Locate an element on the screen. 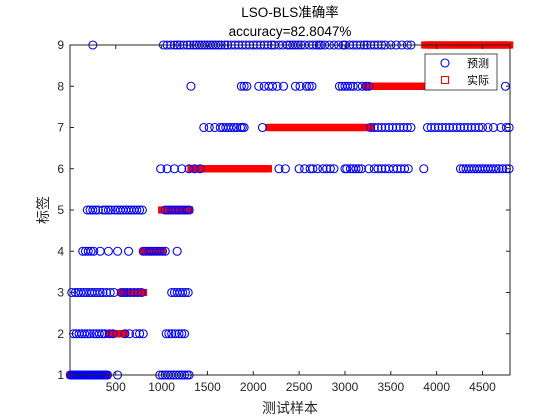 Image resolution: width=560 pixels, height=420 pixels. y-tick-label: 2 is located at coordinates (60, 334).